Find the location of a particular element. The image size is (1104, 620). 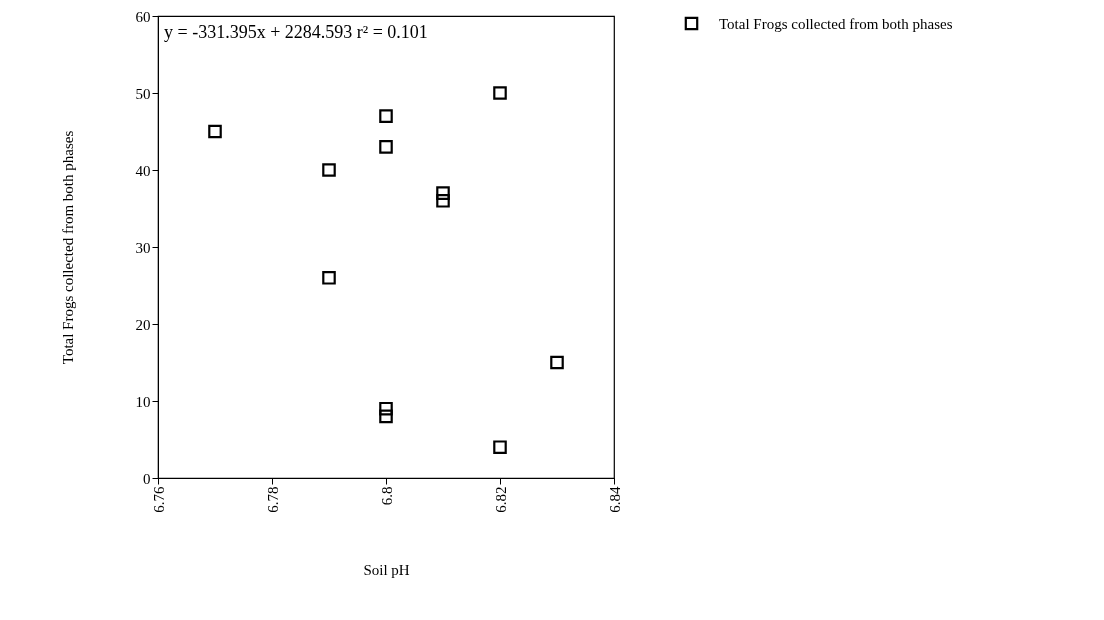

x-tick-label: 6.84 is located at coordinates (614, 499).